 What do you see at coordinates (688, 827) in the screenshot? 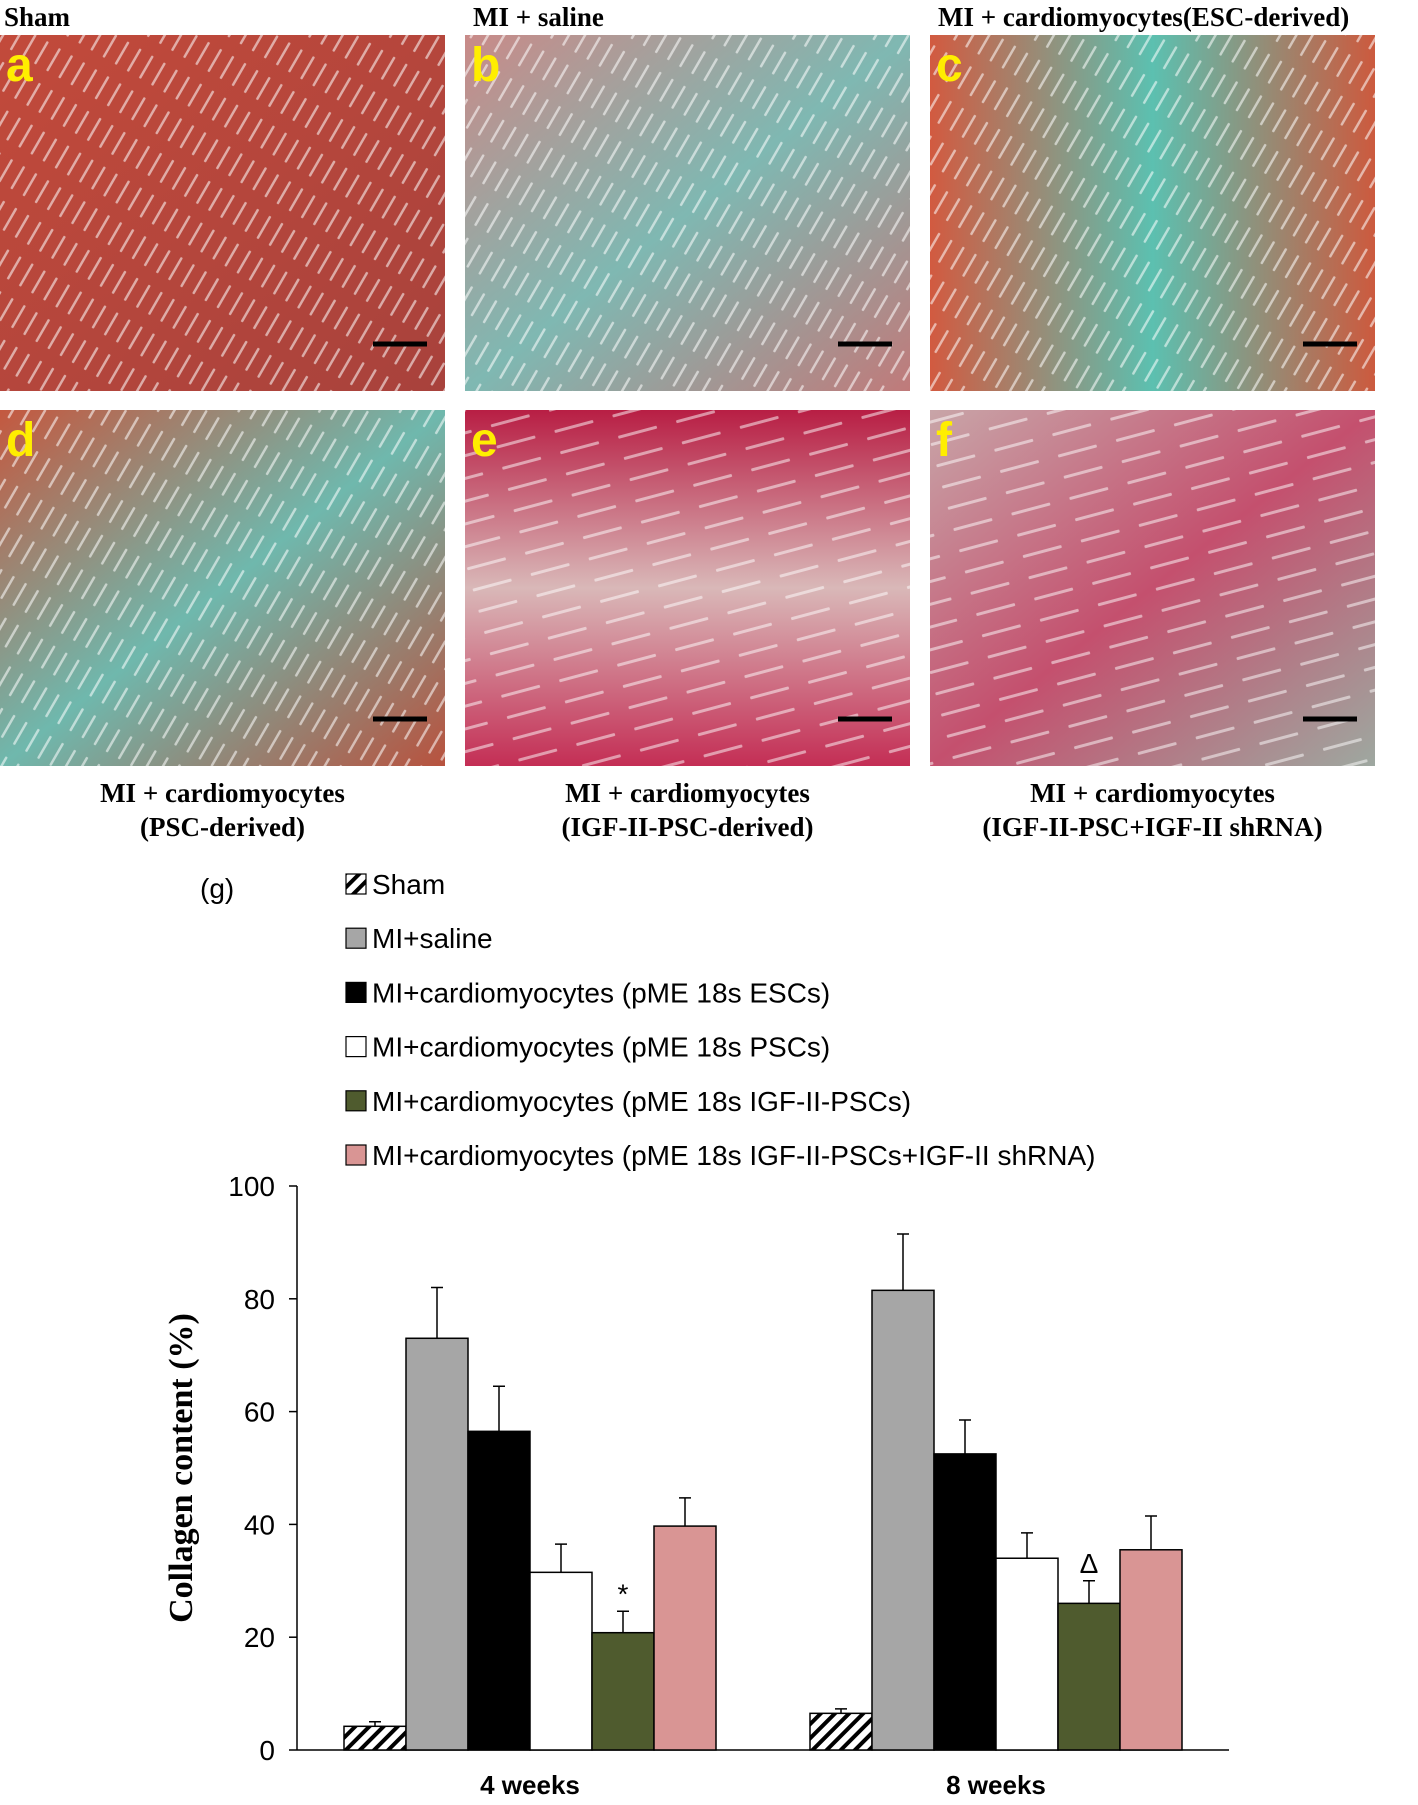
I see `panel-label: (IGF-II-PSC-derived)` at bounding box center [688, 827].